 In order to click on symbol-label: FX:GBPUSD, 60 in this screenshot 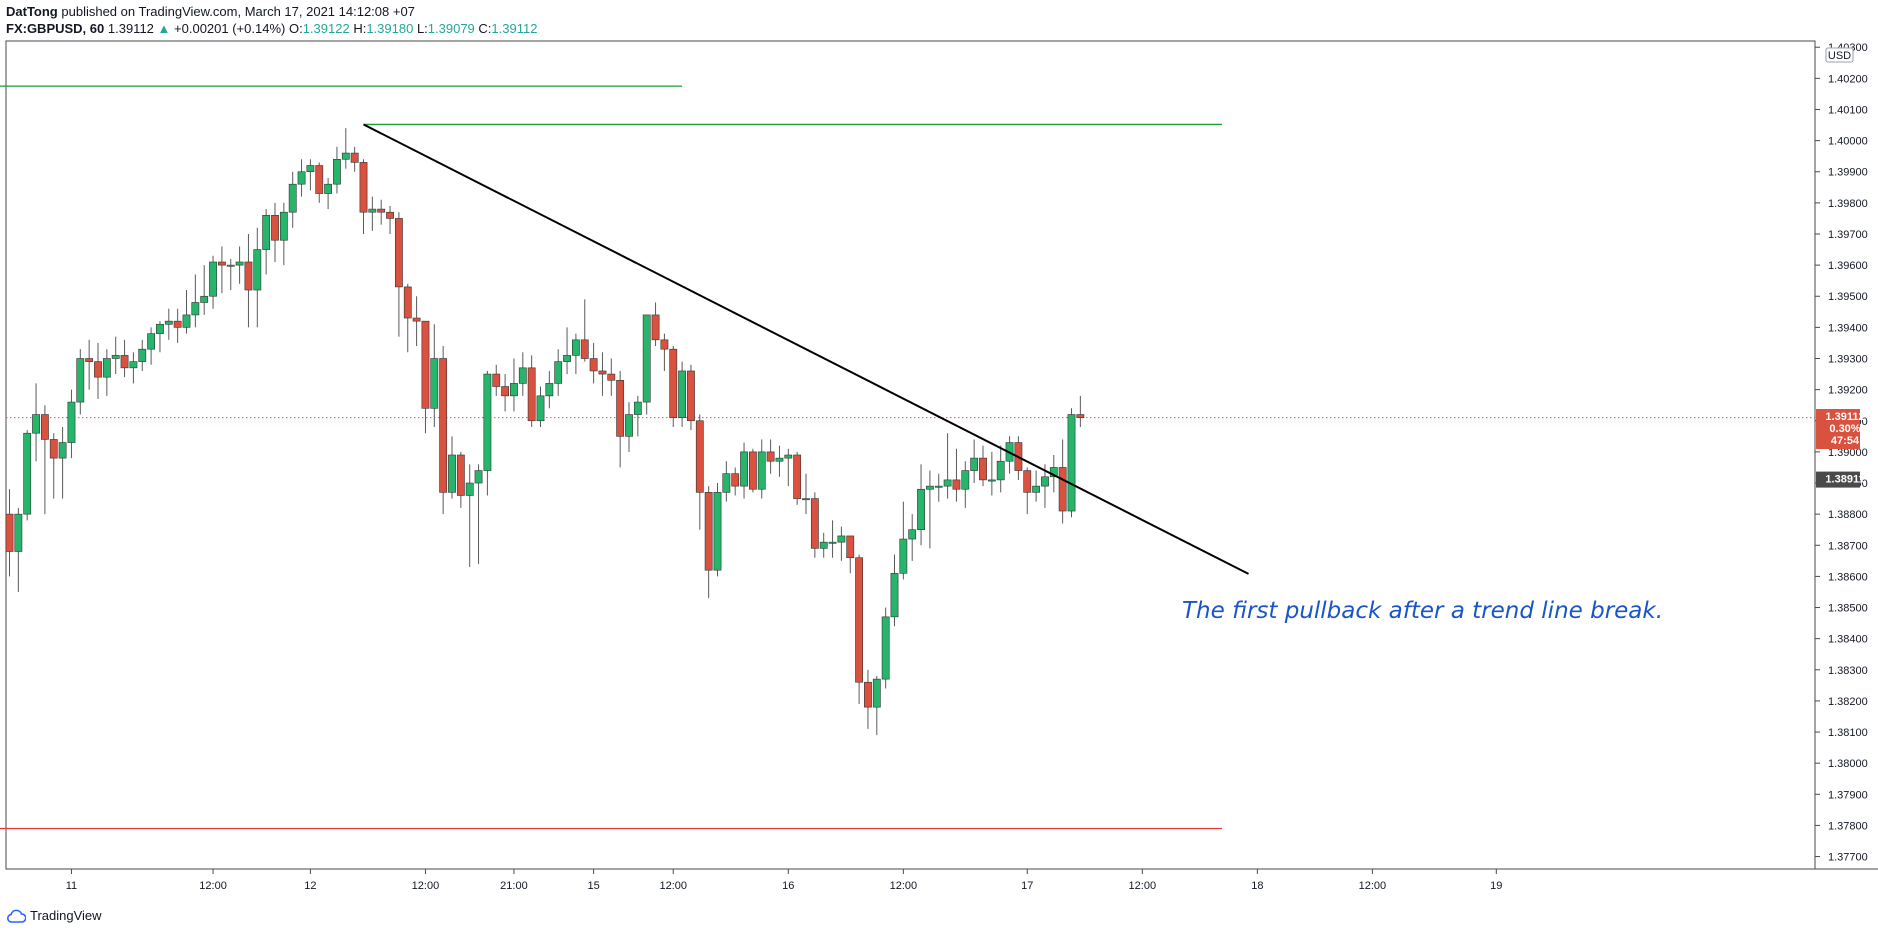, I will do `click(55, 28)`.